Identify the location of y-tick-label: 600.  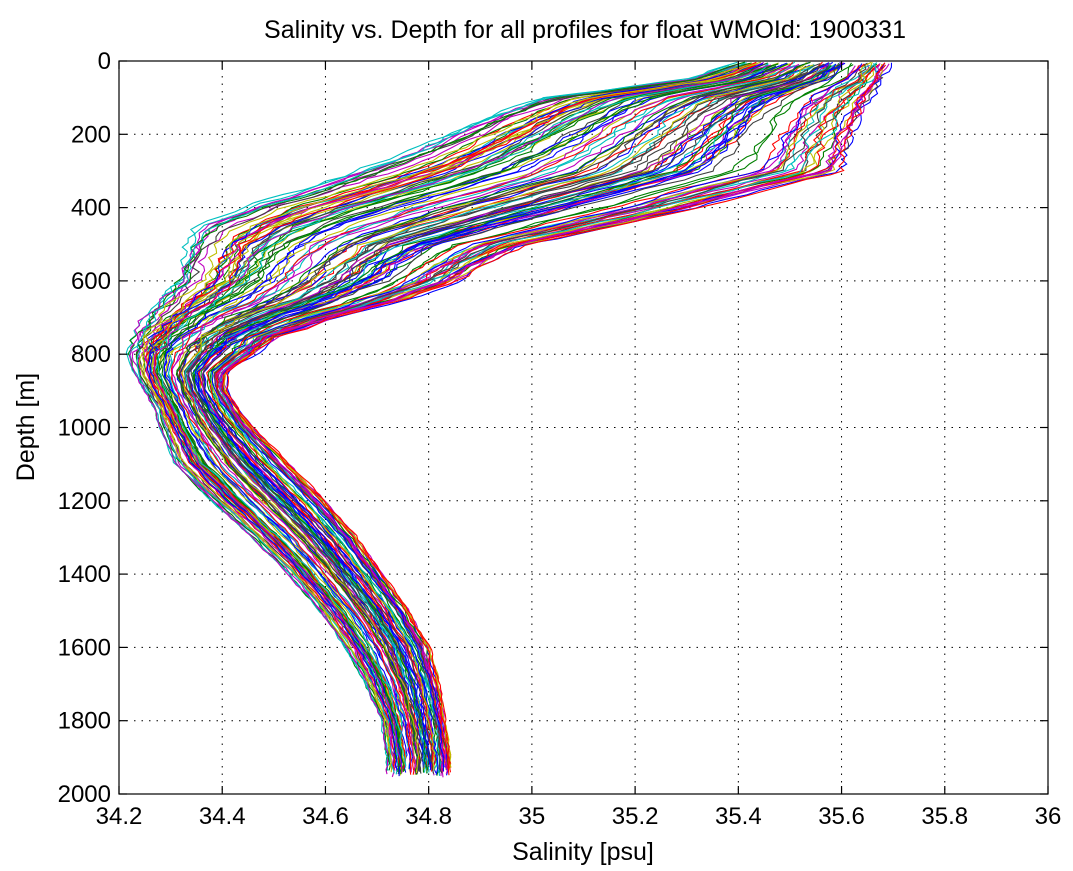
(91, 281).